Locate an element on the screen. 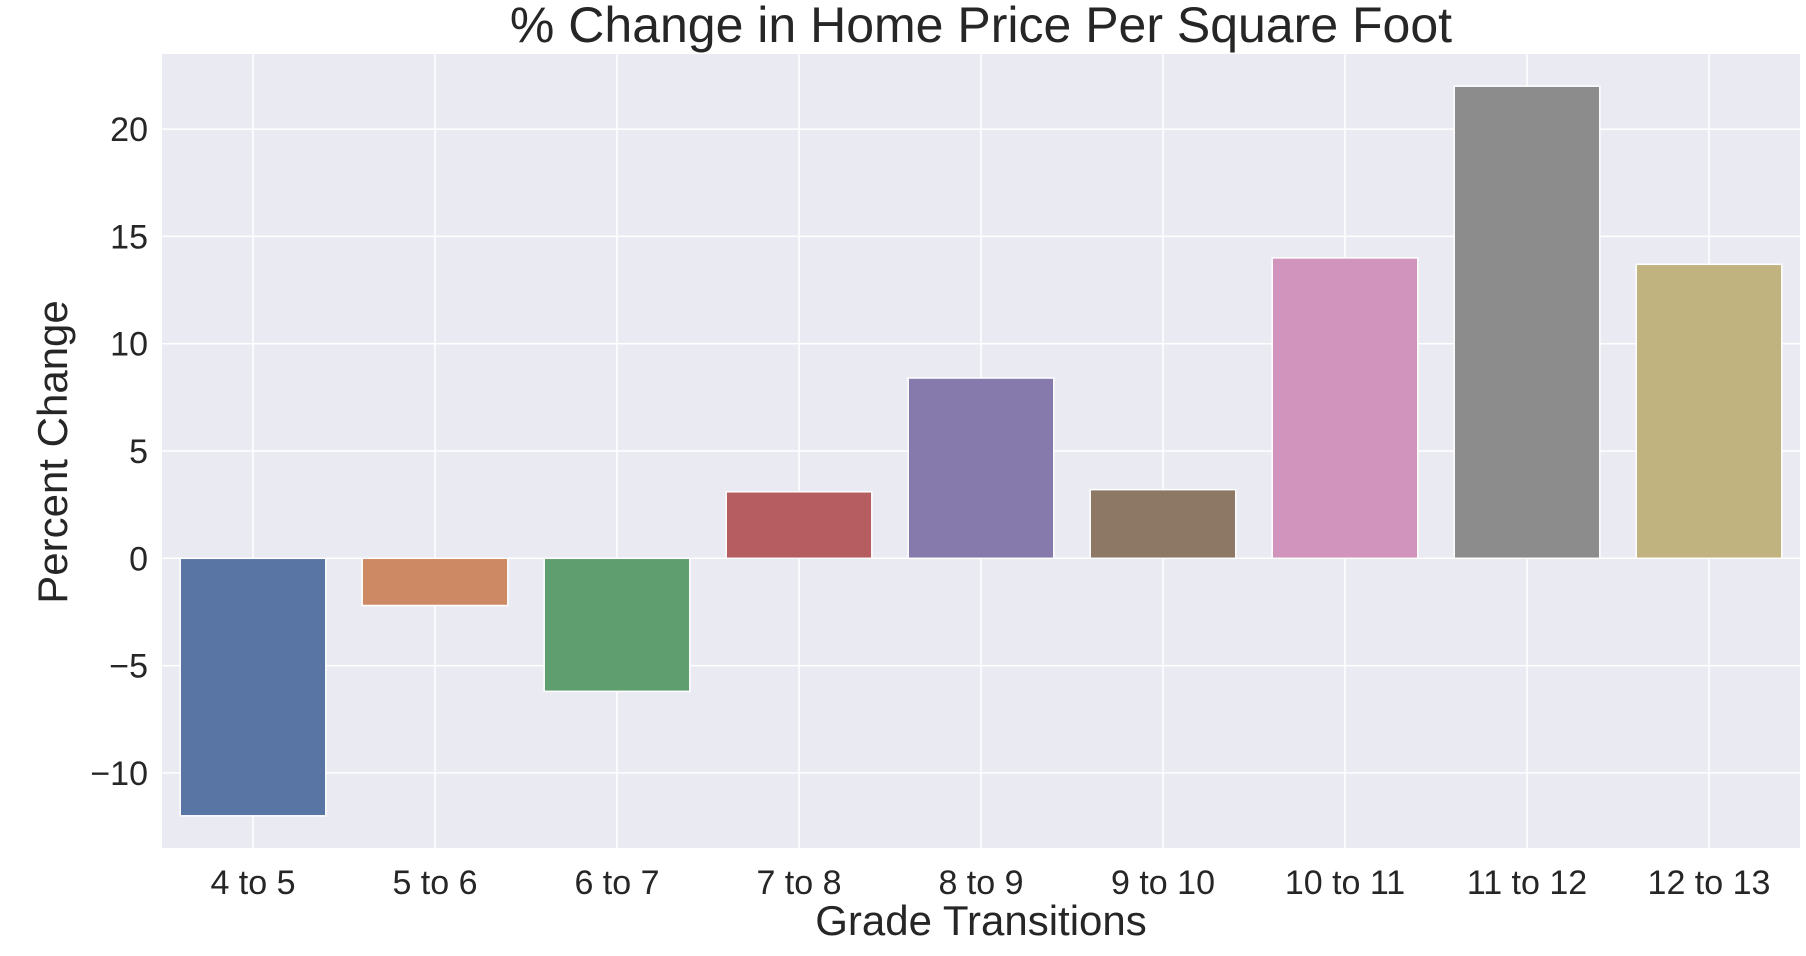 This screenshot has width=1806, height=956. x-tick-label: 11 to 12 is located at coordinates (1527, 883).